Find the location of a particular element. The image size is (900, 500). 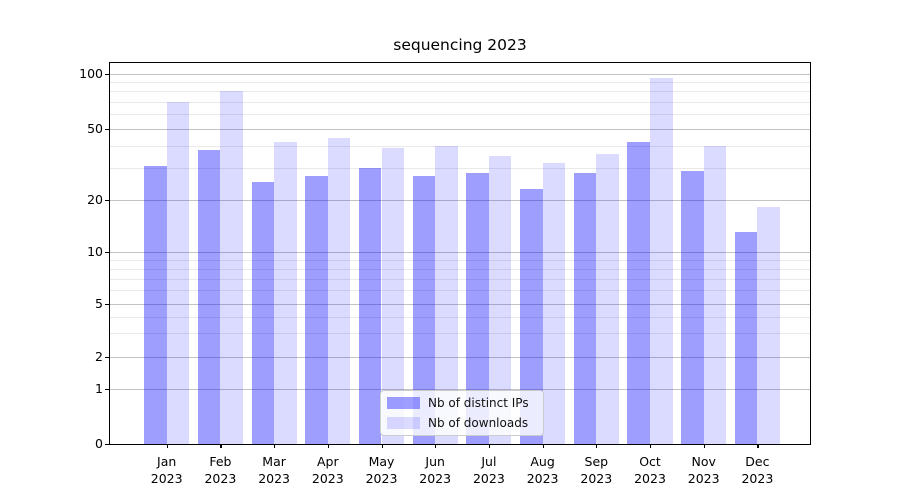

bar-distinct-ips-aug is located at coordinates (531, 316).